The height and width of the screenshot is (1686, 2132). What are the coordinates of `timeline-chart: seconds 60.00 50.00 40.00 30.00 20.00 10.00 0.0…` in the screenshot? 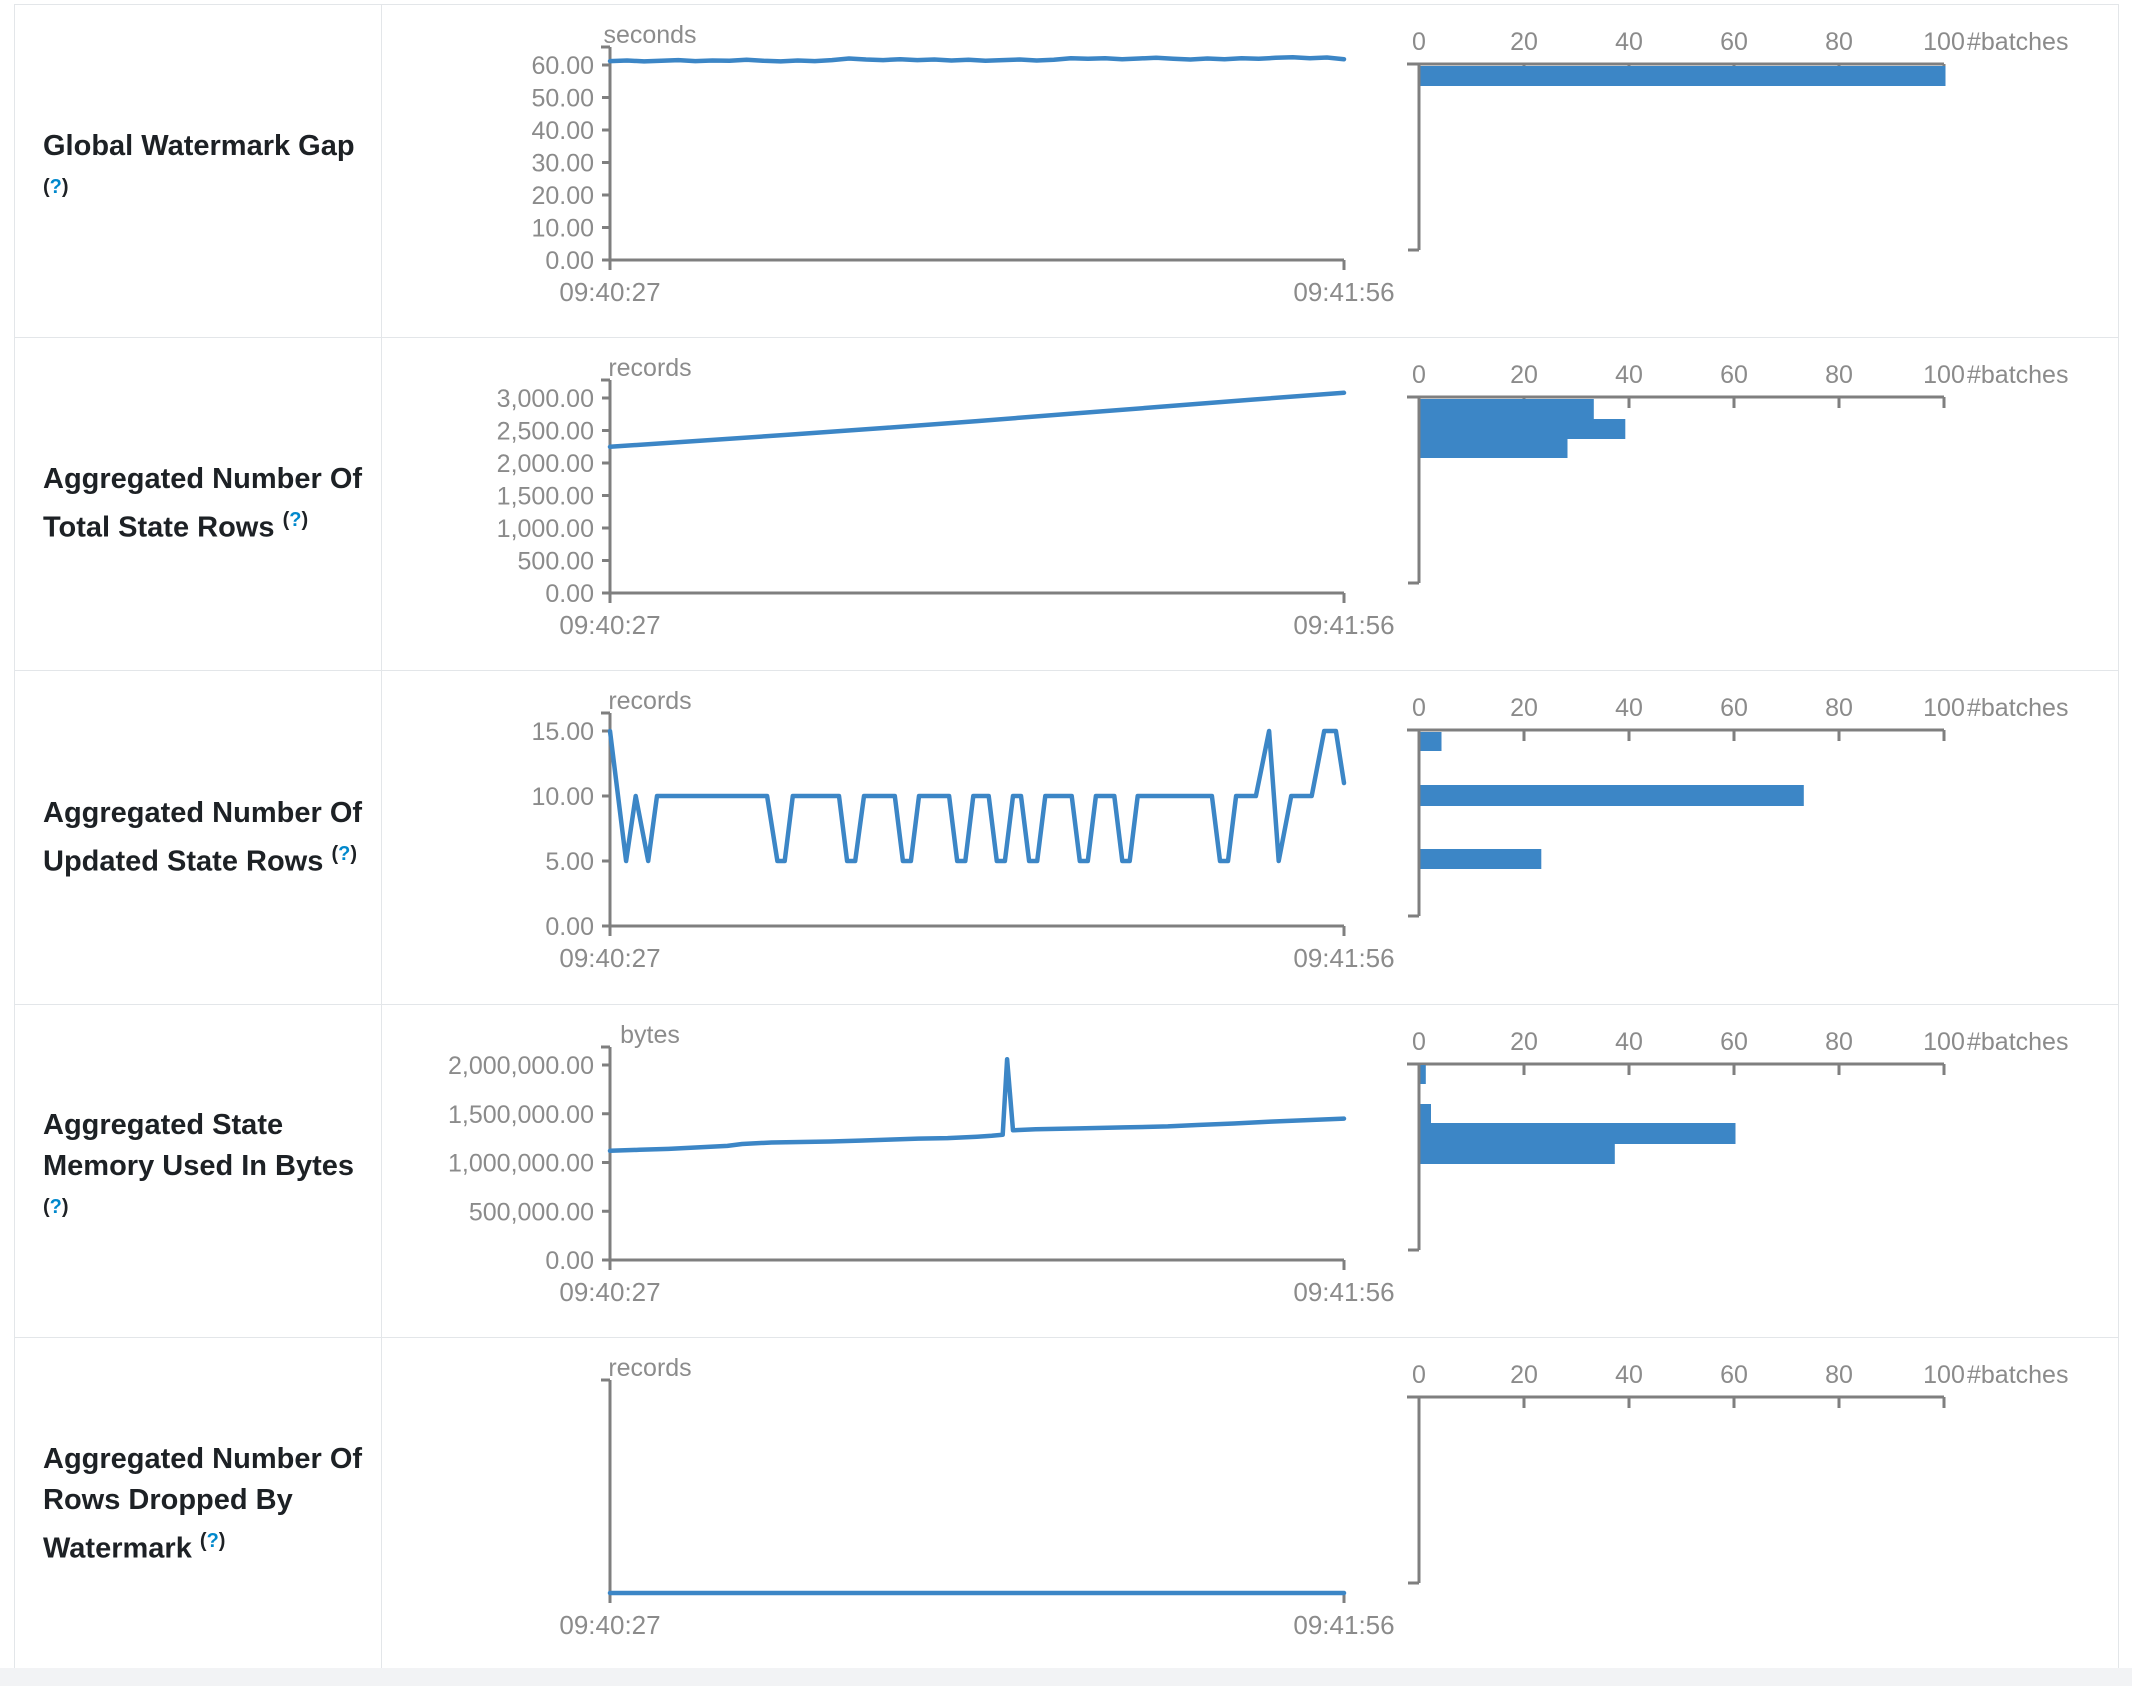 It's located at (962, 164).